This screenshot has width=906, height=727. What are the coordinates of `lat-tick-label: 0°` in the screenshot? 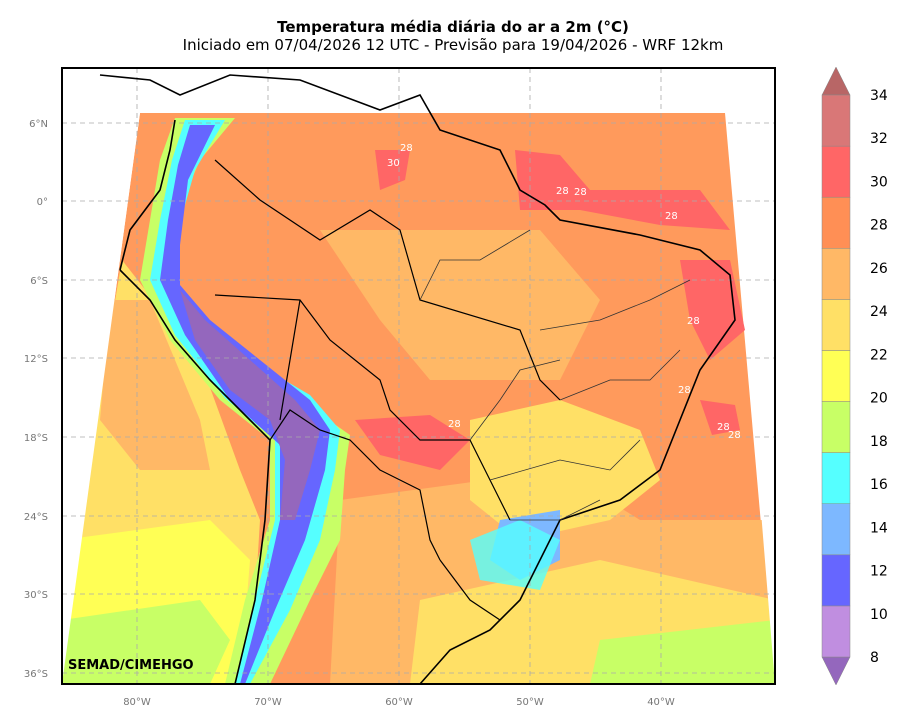 It's located at (42, 202).